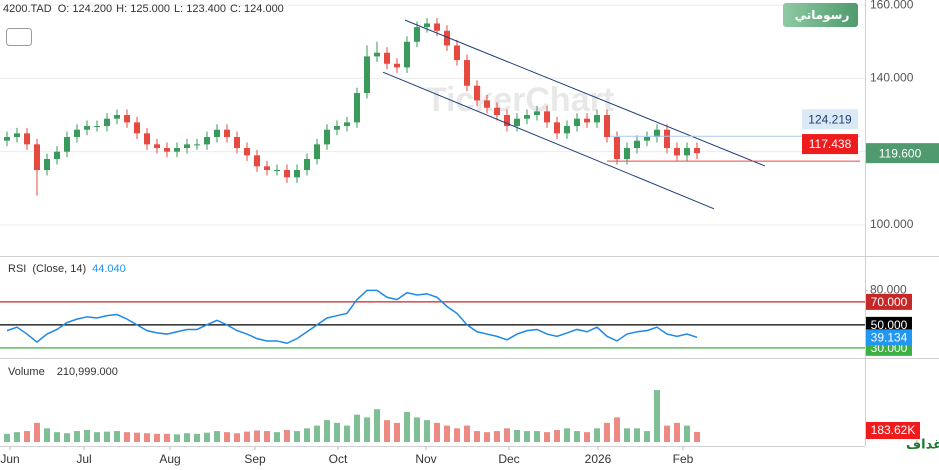 The width and height of the screenshot is (939, 470). Describe the element at coordinates (425, 459) in the screenshot. I see `x-tick-label: Nov` at that location.